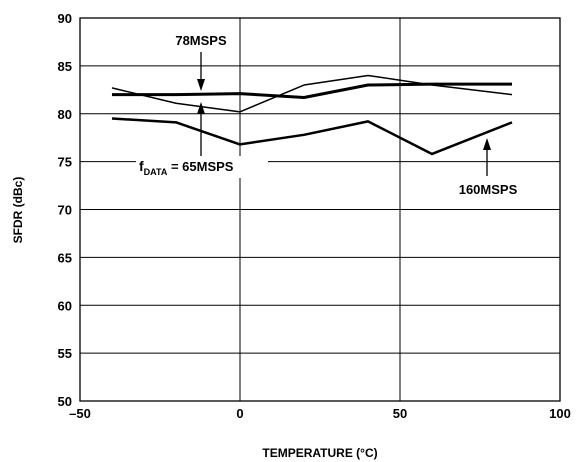 This screenshot has width=584, height=462. What do you see at coordinates (488, 167) in the screenshot?
I see `annotation-160msps: 160MSPS` at bounding box center [488, 167].